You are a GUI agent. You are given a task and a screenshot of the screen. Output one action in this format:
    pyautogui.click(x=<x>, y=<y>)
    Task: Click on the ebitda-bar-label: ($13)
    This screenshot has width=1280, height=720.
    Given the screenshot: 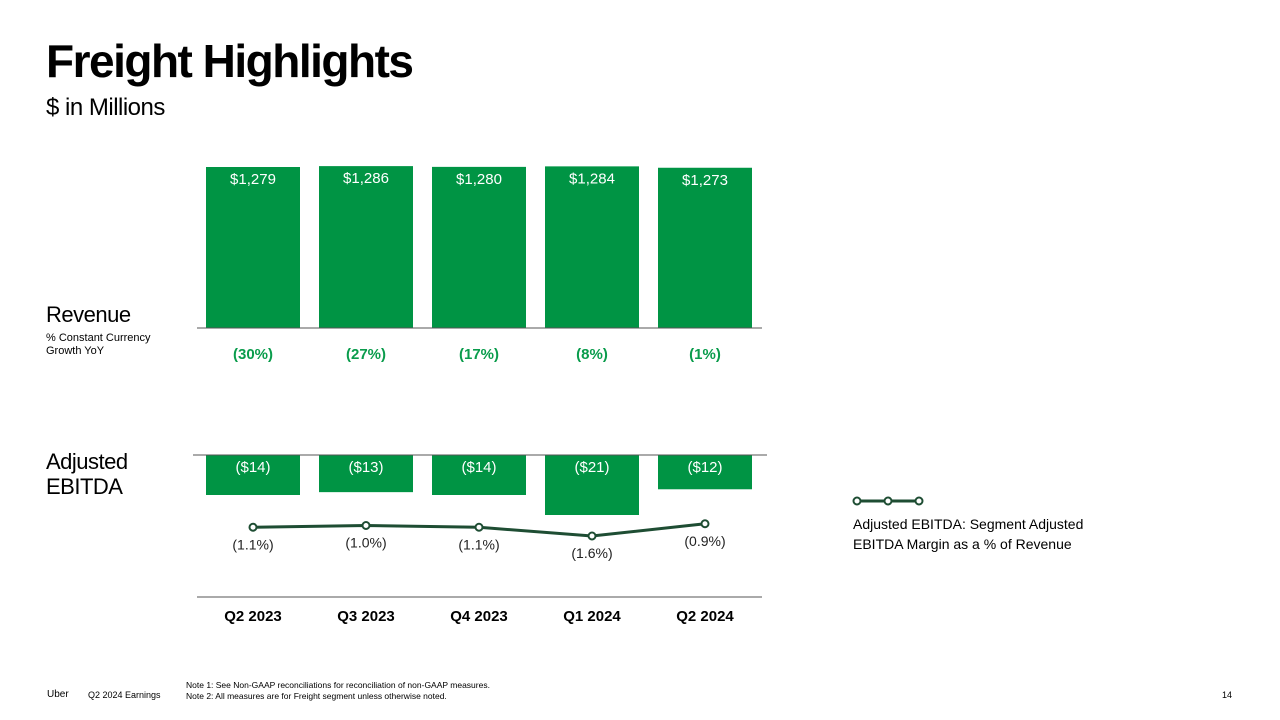 What is the action you would take?
    pyautogui.click(x=365, y=467)
    